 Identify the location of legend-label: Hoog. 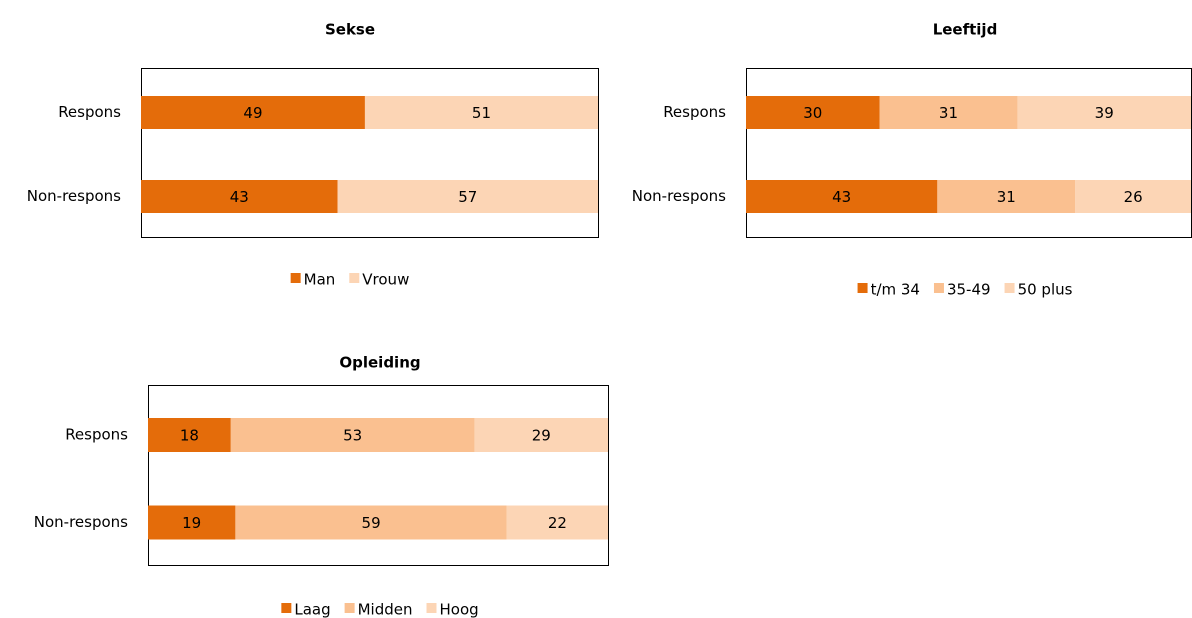
(459, 609).